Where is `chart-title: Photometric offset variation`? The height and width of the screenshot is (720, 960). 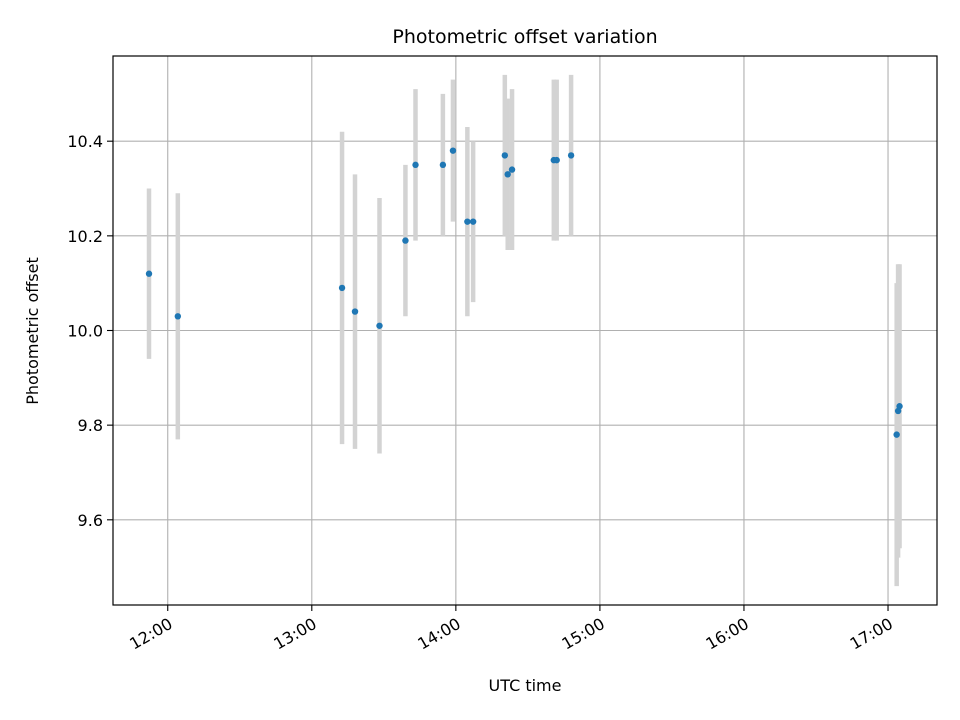
chart-title: Photometric offset variation is located at coordinates (524, 37).